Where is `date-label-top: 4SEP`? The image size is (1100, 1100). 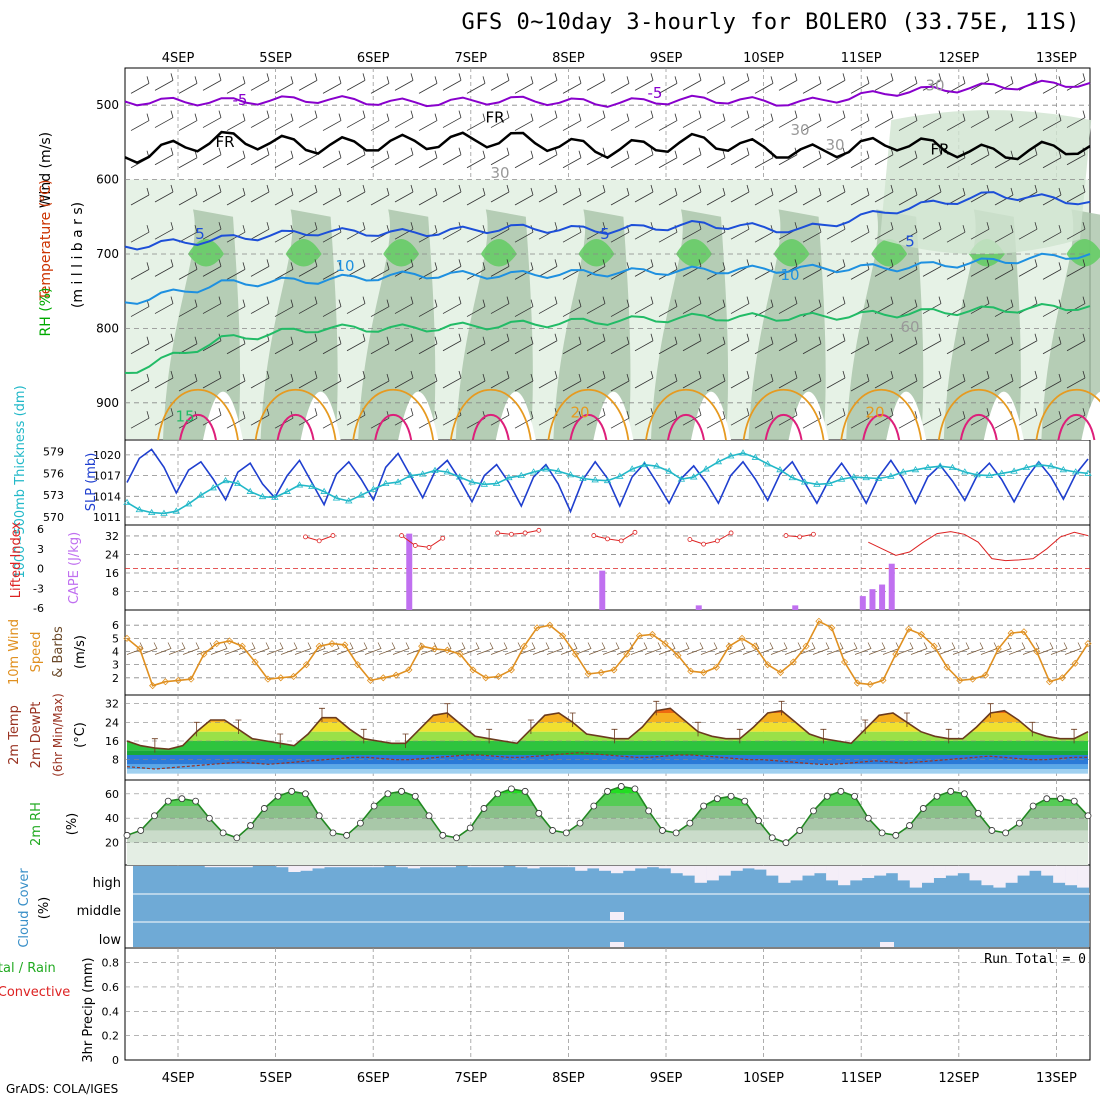
date-label-top: 4SEP is located at coordinates (178, 58).